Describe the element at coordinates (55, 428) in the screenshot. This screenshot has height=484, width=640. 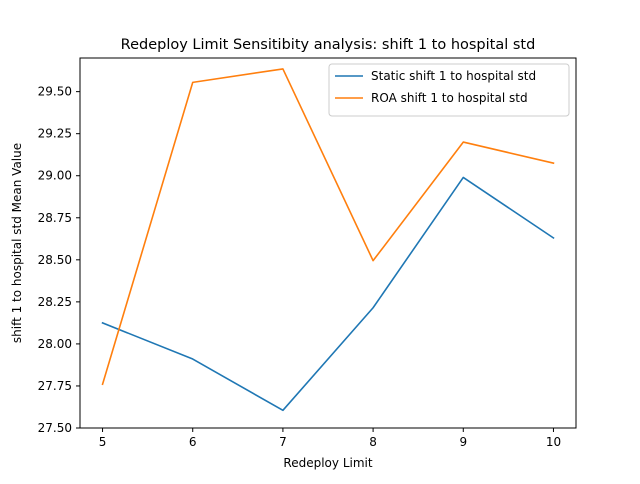
I see `y-tick-label: 27.50` at that location.